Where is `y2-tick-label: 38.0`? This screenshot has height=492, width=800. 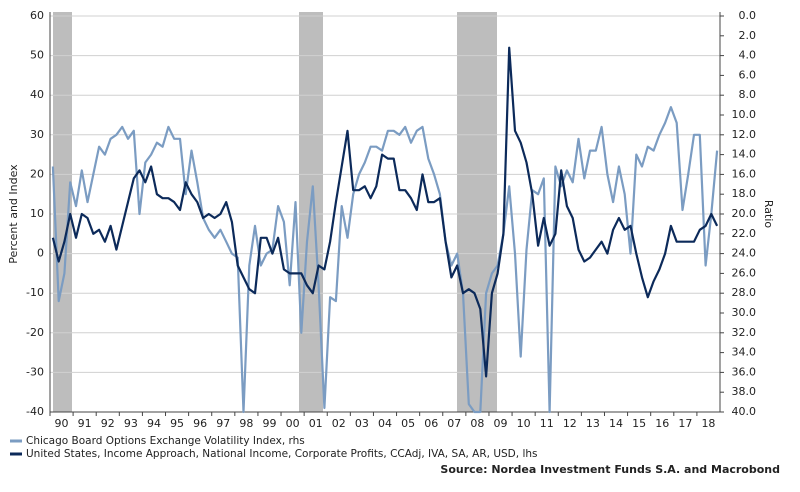
y2-tick-label: 38.0 is located at coordinates (744, 391).